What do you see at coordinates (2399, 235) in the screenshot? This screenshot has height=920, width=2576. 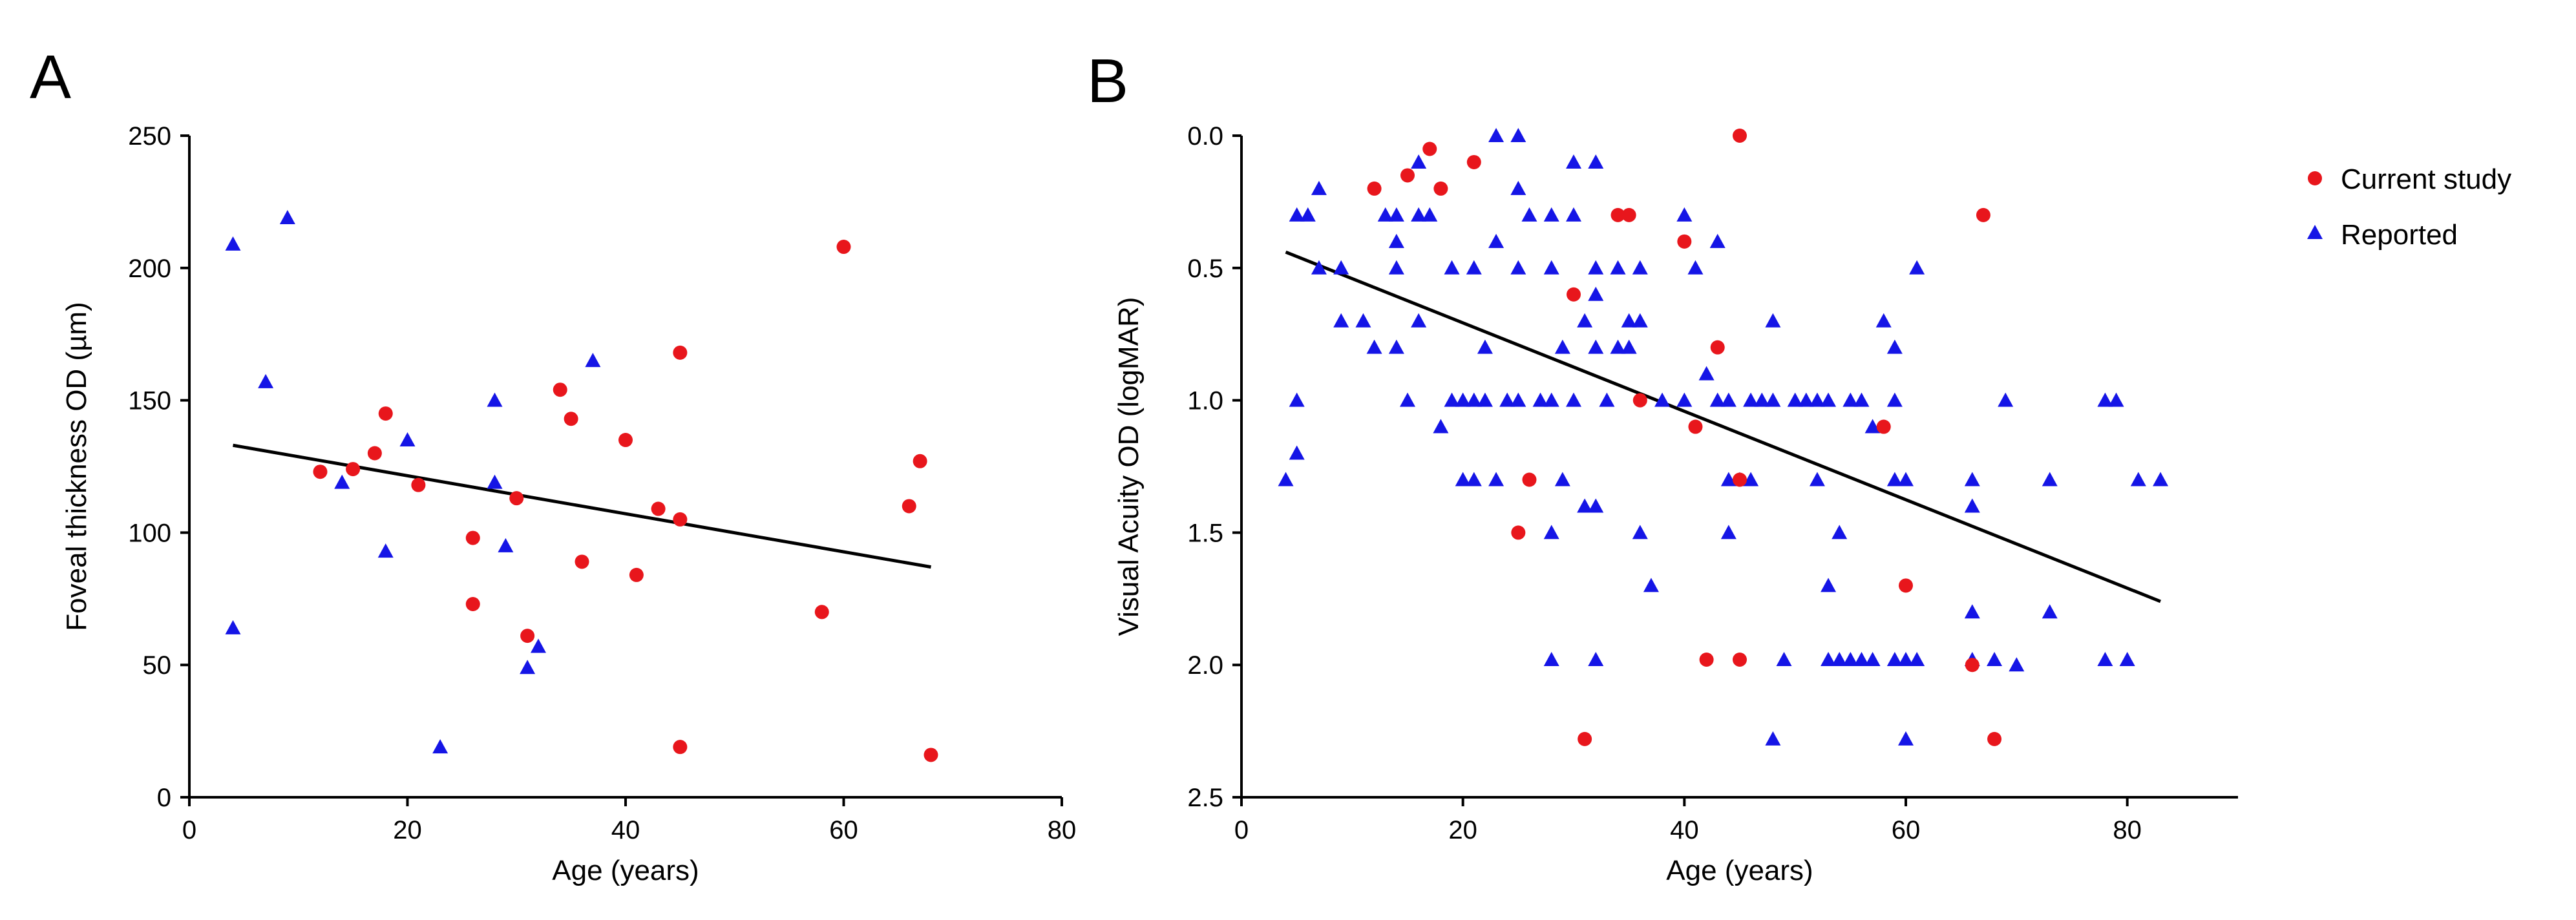 I see `legend-label-reported: Reported` at bounding box center [2399, 235].